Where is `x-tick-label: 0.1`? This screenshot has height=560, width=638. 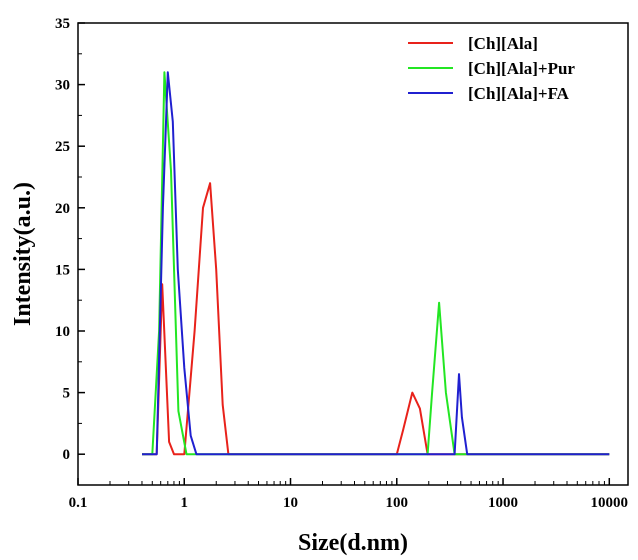
x-tick-label: 0.1 is located at coordinates (78, 503).